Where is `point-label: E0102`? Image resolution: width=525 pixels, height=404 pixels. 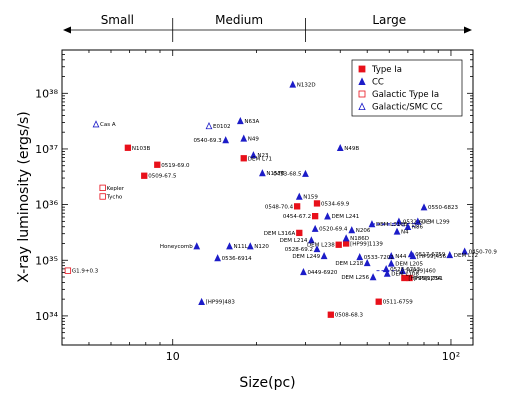
point-label: E0102 is located at coordinates (221, 127).